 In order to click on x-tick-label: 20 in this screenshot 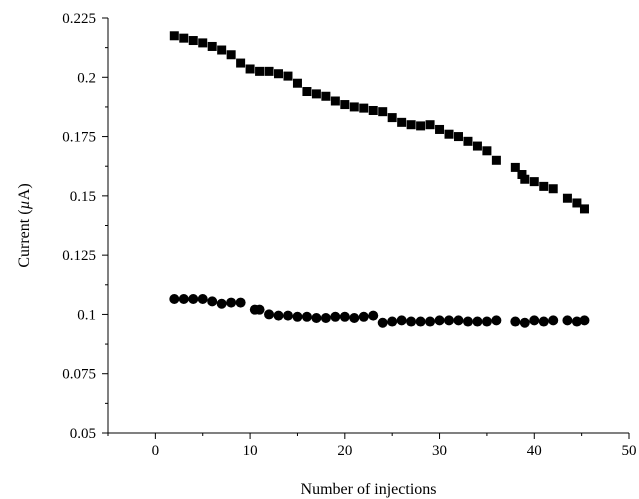, I will do `click(344, 451)`.